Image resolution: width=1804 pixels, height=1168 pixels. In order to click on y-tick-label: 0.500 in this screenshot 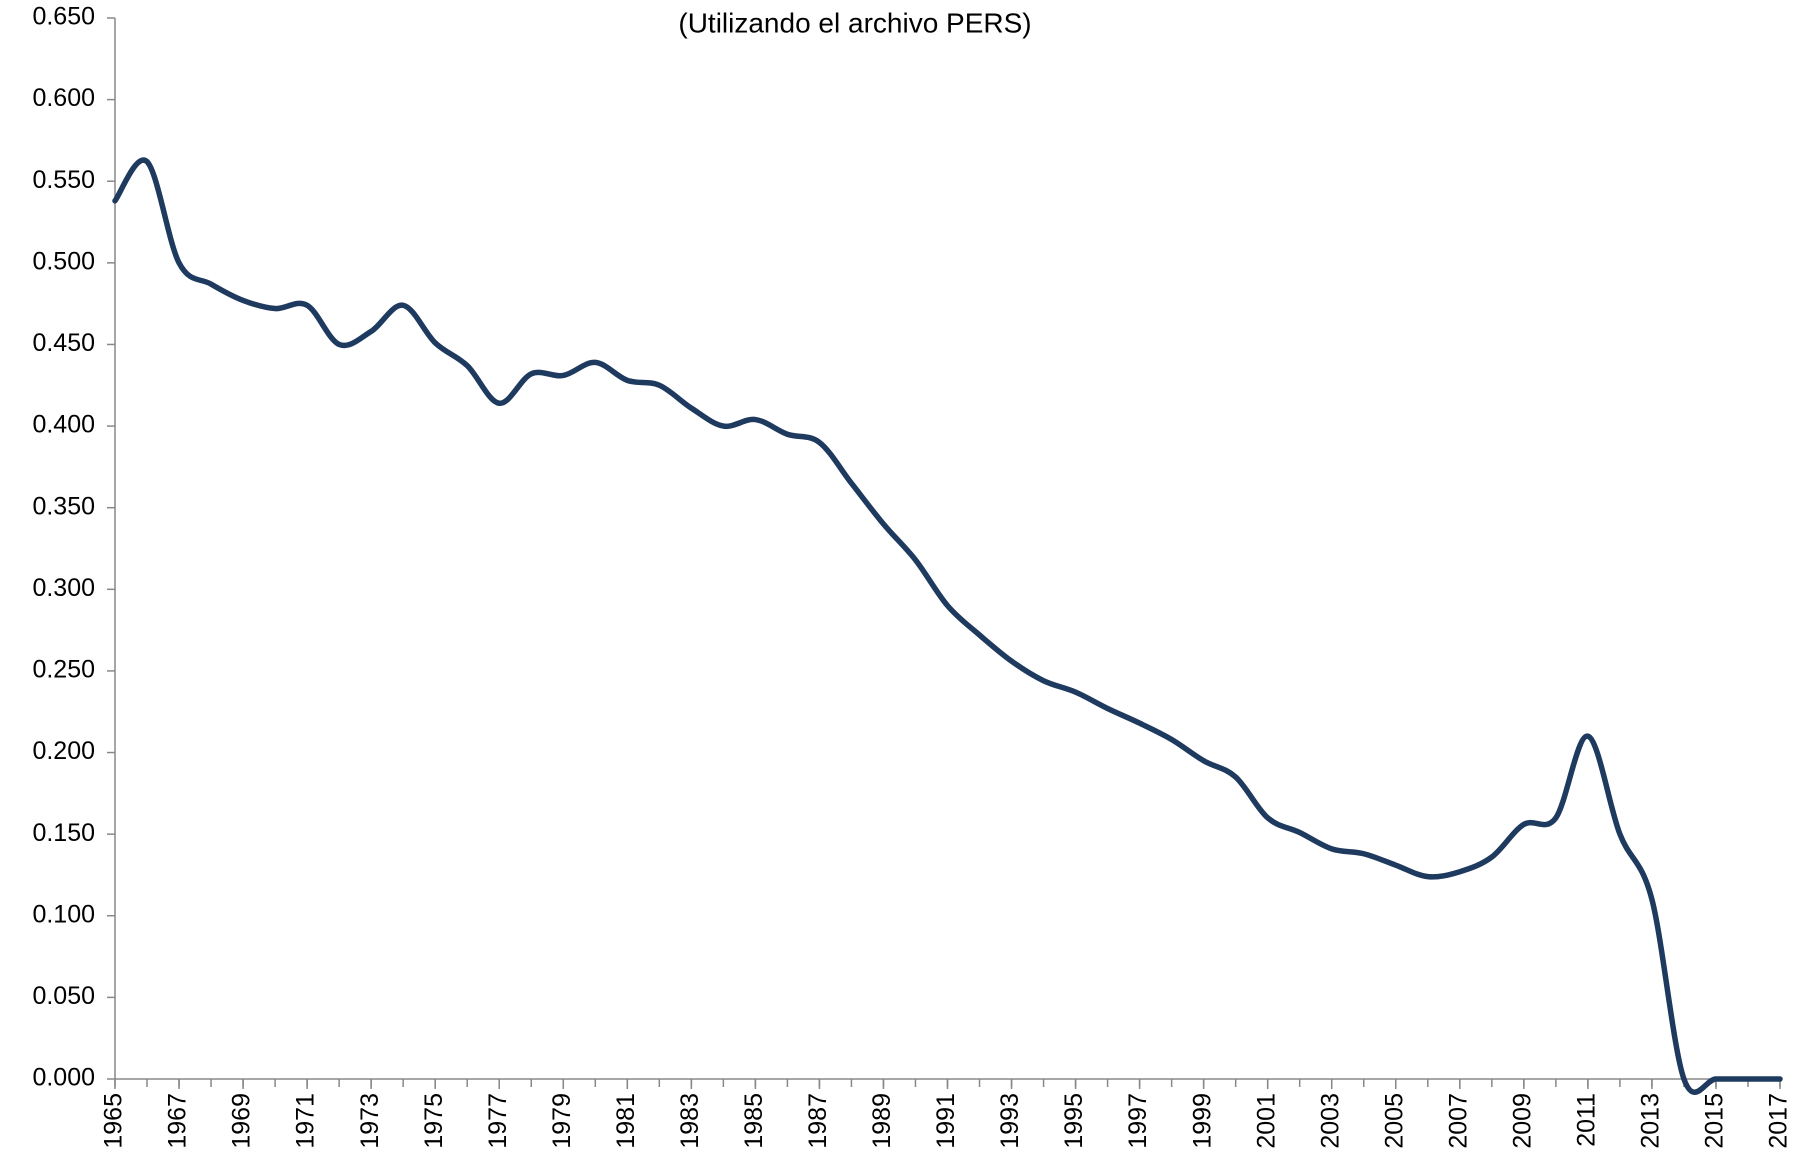, I will do `click(63, 261)`.